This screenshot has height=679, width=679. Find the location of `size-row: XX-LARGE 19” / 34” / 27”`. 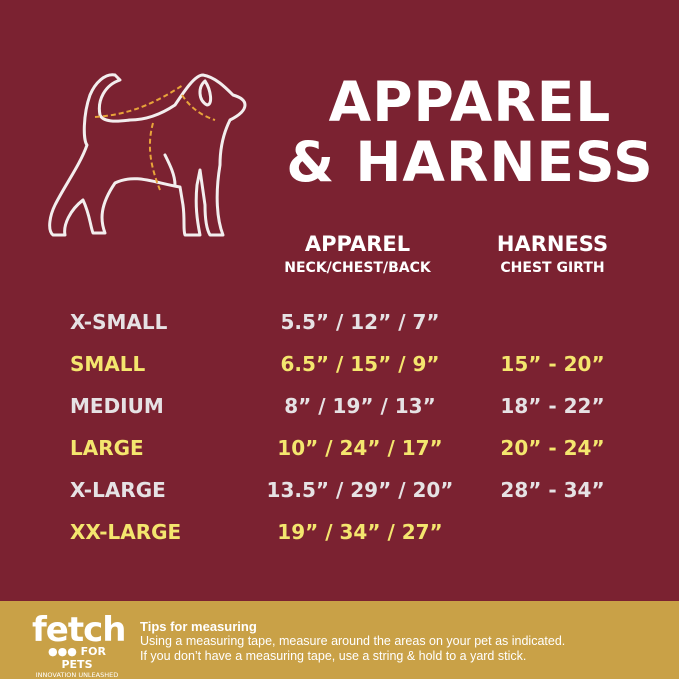

size-row: XX-LARGE 19” / 34” / 27” is located at coordinates (339, 535).